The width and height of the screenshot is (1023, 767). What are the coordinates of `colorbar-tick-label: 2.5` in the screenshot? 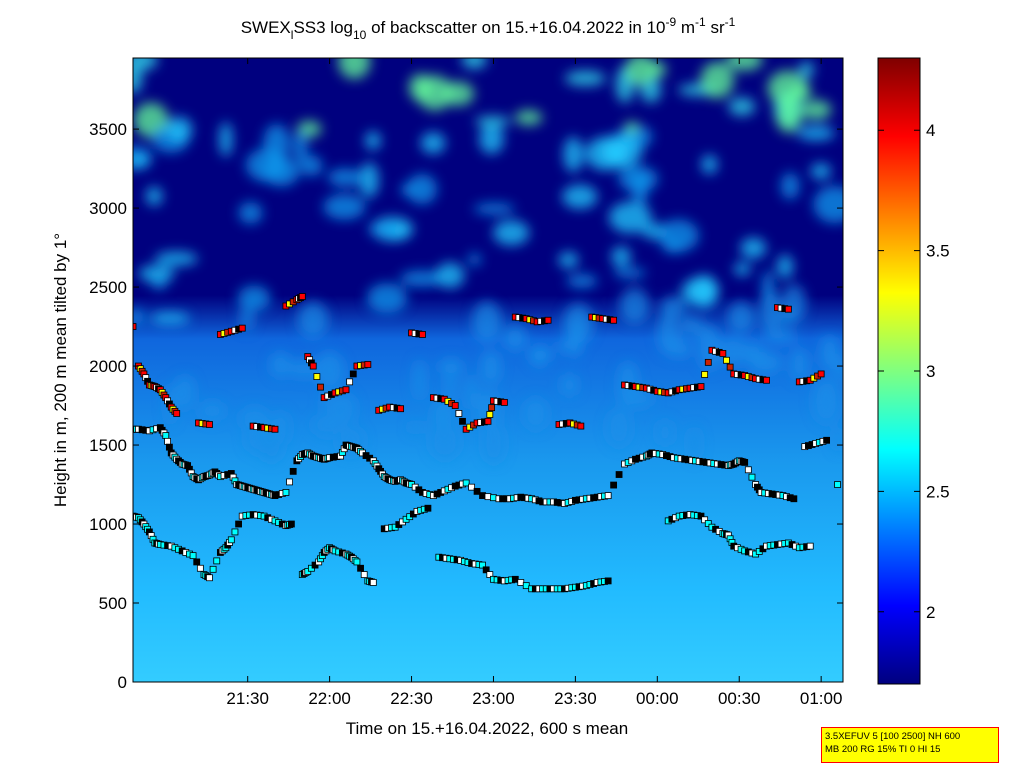 It's located at (938, 491).